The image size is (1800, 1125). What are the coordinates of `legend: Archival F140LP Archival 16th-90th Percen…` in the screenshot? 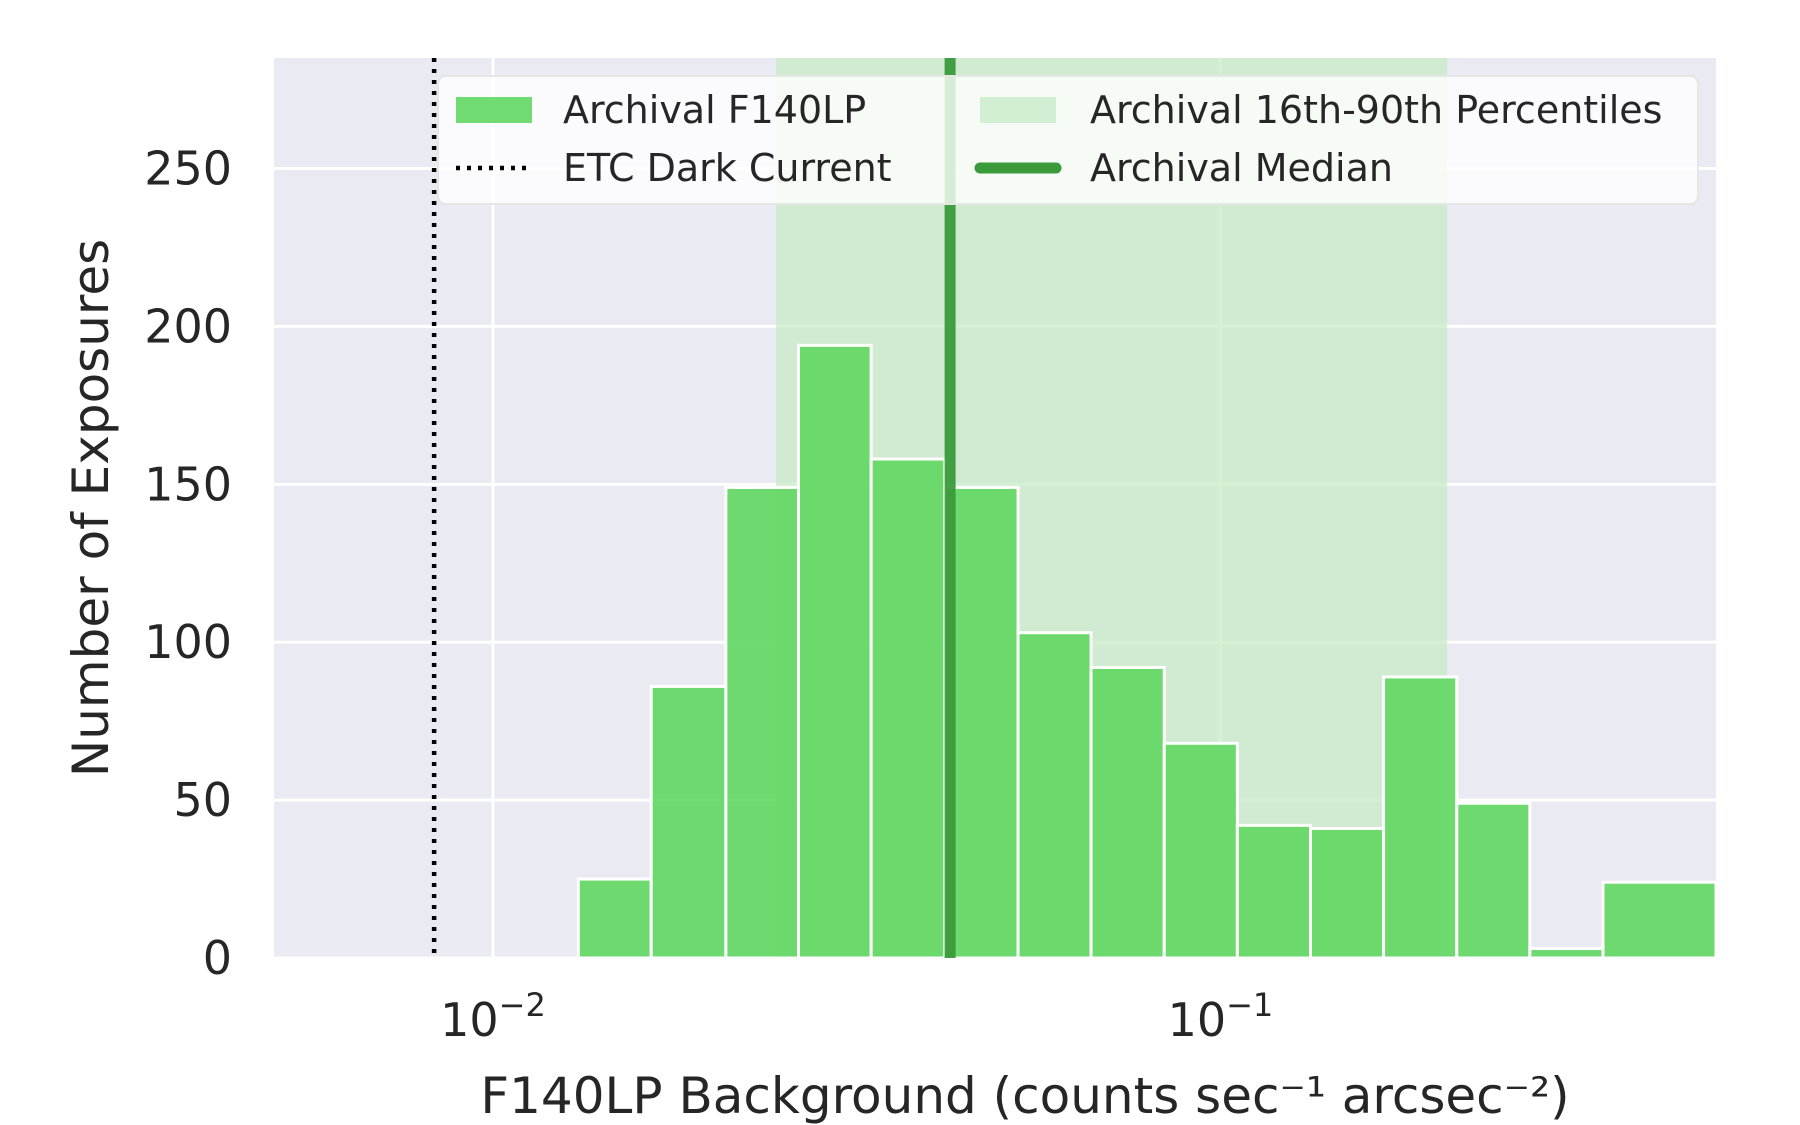 It's located at (1068, 140).